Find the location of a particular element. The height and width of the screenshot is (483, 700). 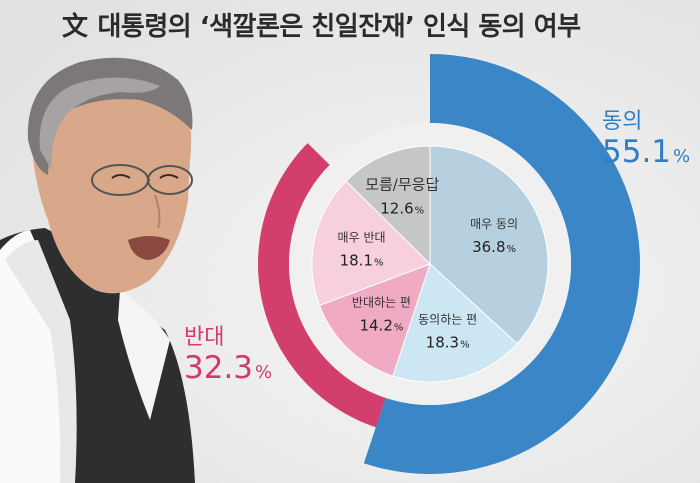

slice-value-2: 14.2% is located at coordinates (381, 325).